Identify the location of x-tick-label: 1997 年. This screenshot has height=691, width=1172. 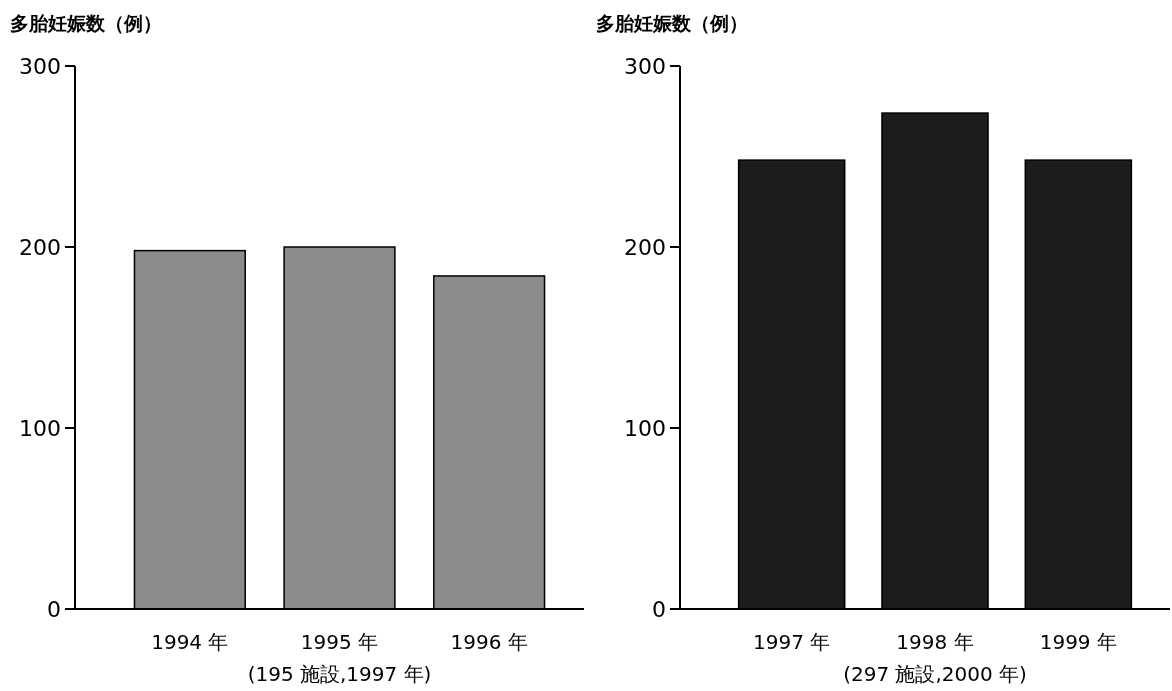
(792, 642).